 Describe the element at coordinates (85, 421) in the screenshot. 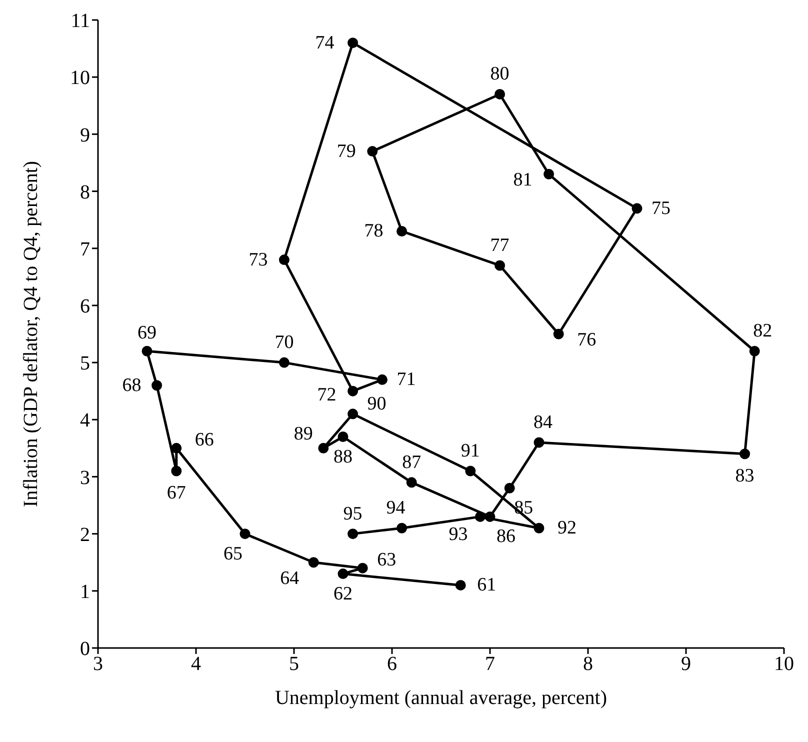

I see `y-tick-label: 4` at that location.